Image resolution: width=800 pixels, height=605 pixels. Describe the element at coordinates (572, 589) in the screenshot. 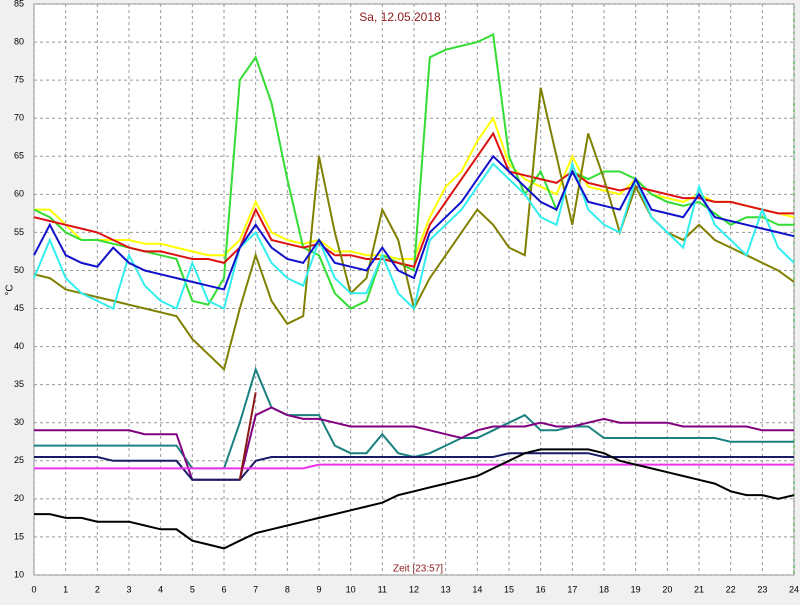

I see `x-tick-label: 17` at that location.